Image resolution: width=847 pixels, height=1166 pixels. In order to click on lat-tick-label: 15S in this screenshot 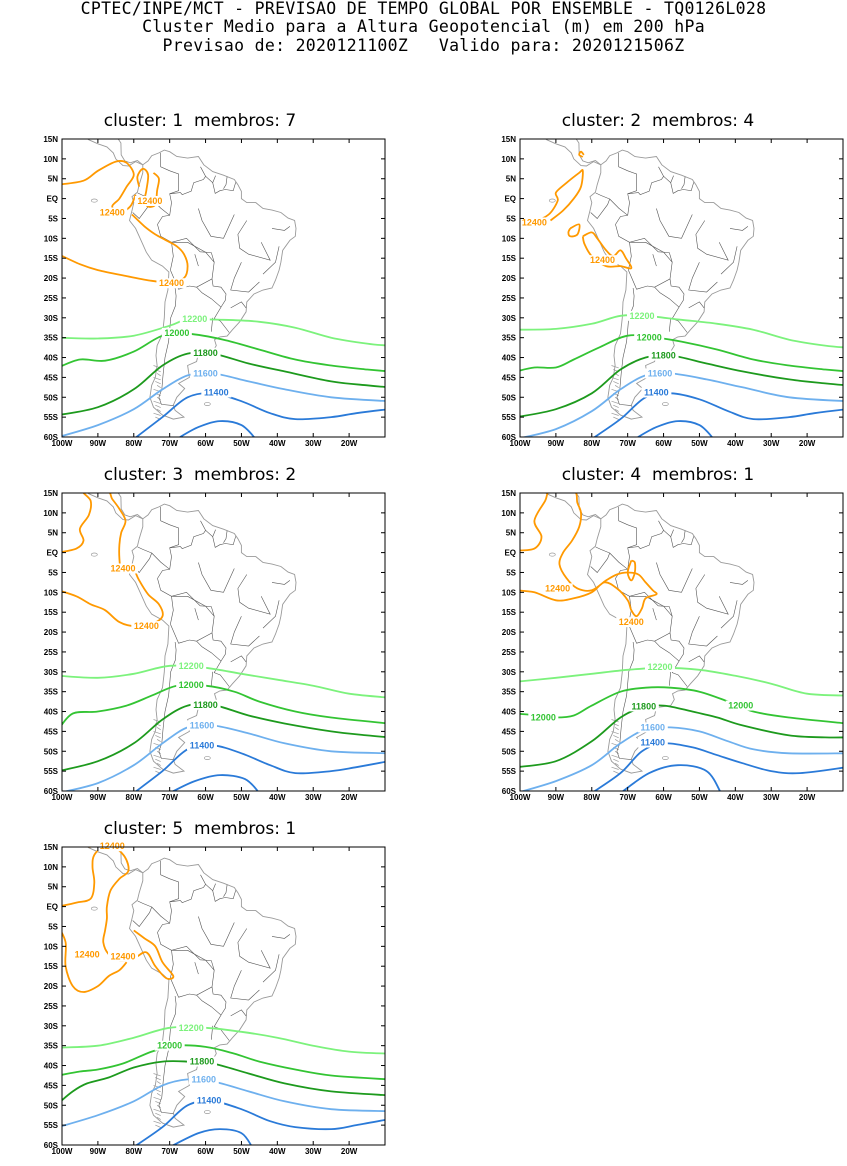, I will do `click(51, 612)`.